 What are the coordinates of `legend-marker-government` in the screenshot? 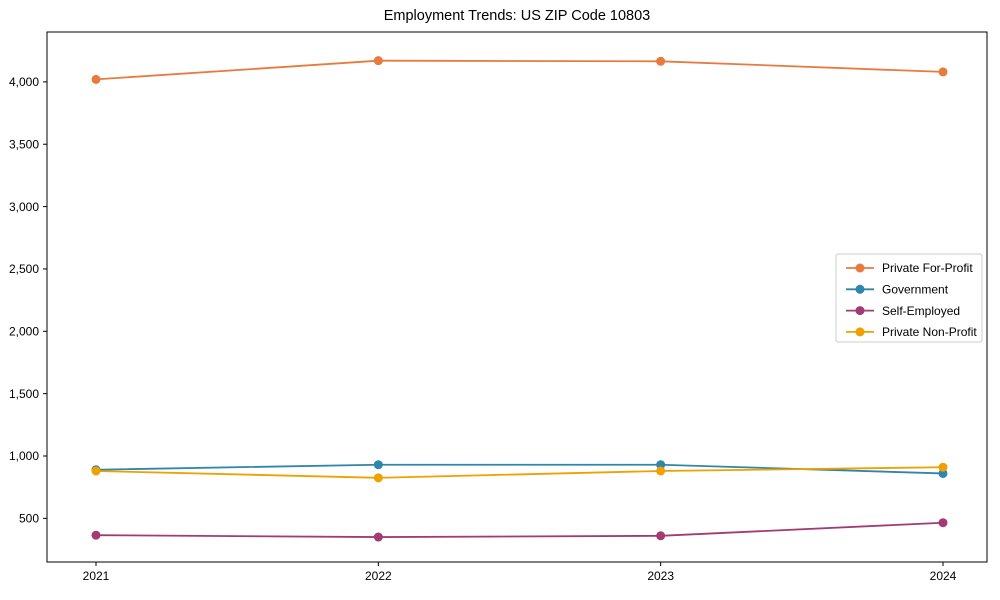 It's located at (860, 289).